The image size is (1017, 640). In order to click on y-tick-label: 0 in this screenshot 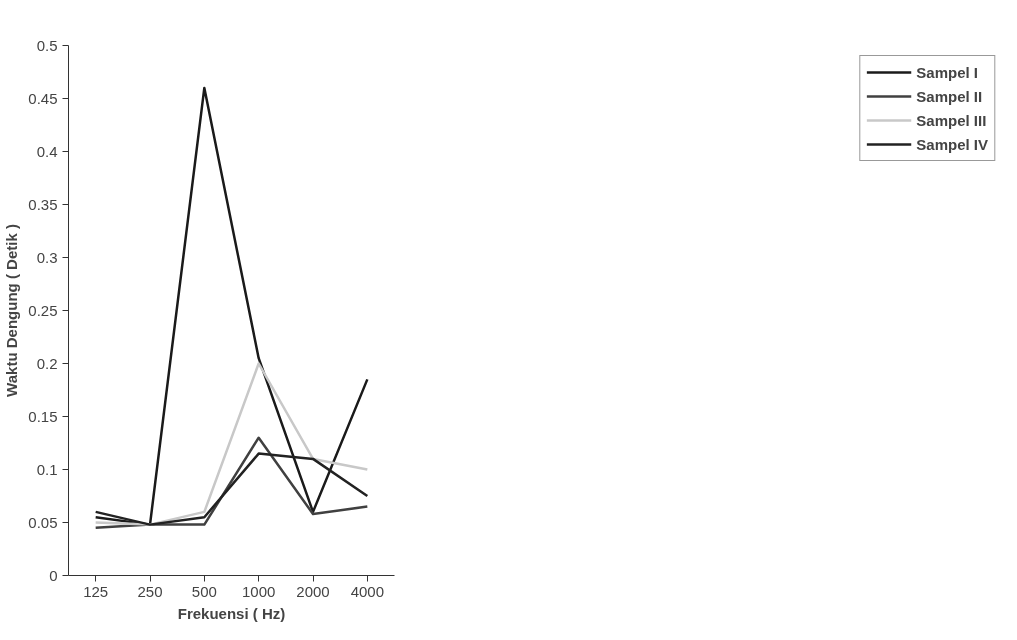, I will do `click(53, 575)`.